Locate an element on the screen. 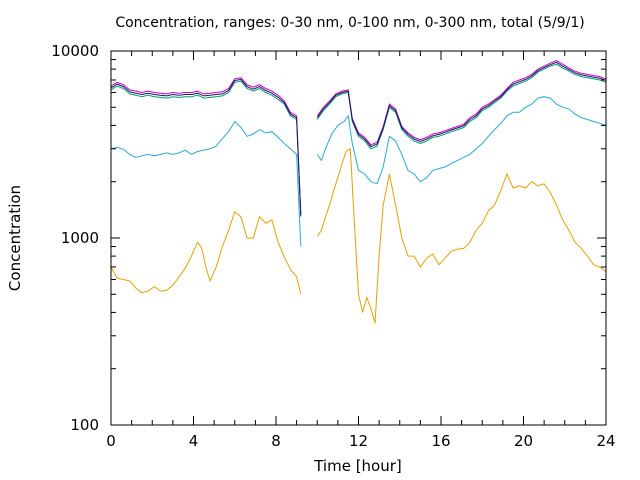 The height and width of the screenshot is (480, 640). x-tick-label-4: 16 is located at coordinates (440, 441).